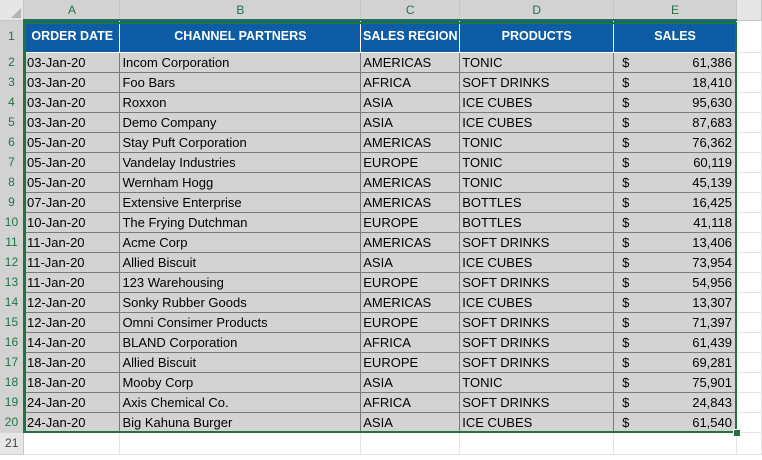  I want to click on product-cell: TONIC, so click(537, 382).